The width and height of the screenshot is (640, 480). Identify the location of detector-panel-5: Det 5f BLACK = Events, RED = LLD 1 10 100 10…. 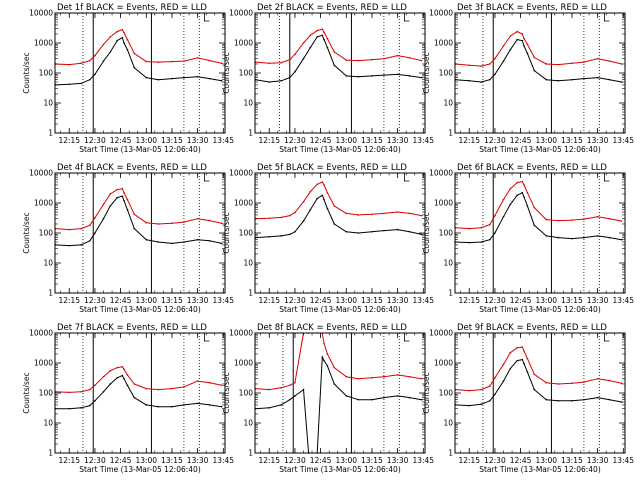
(328, 238).